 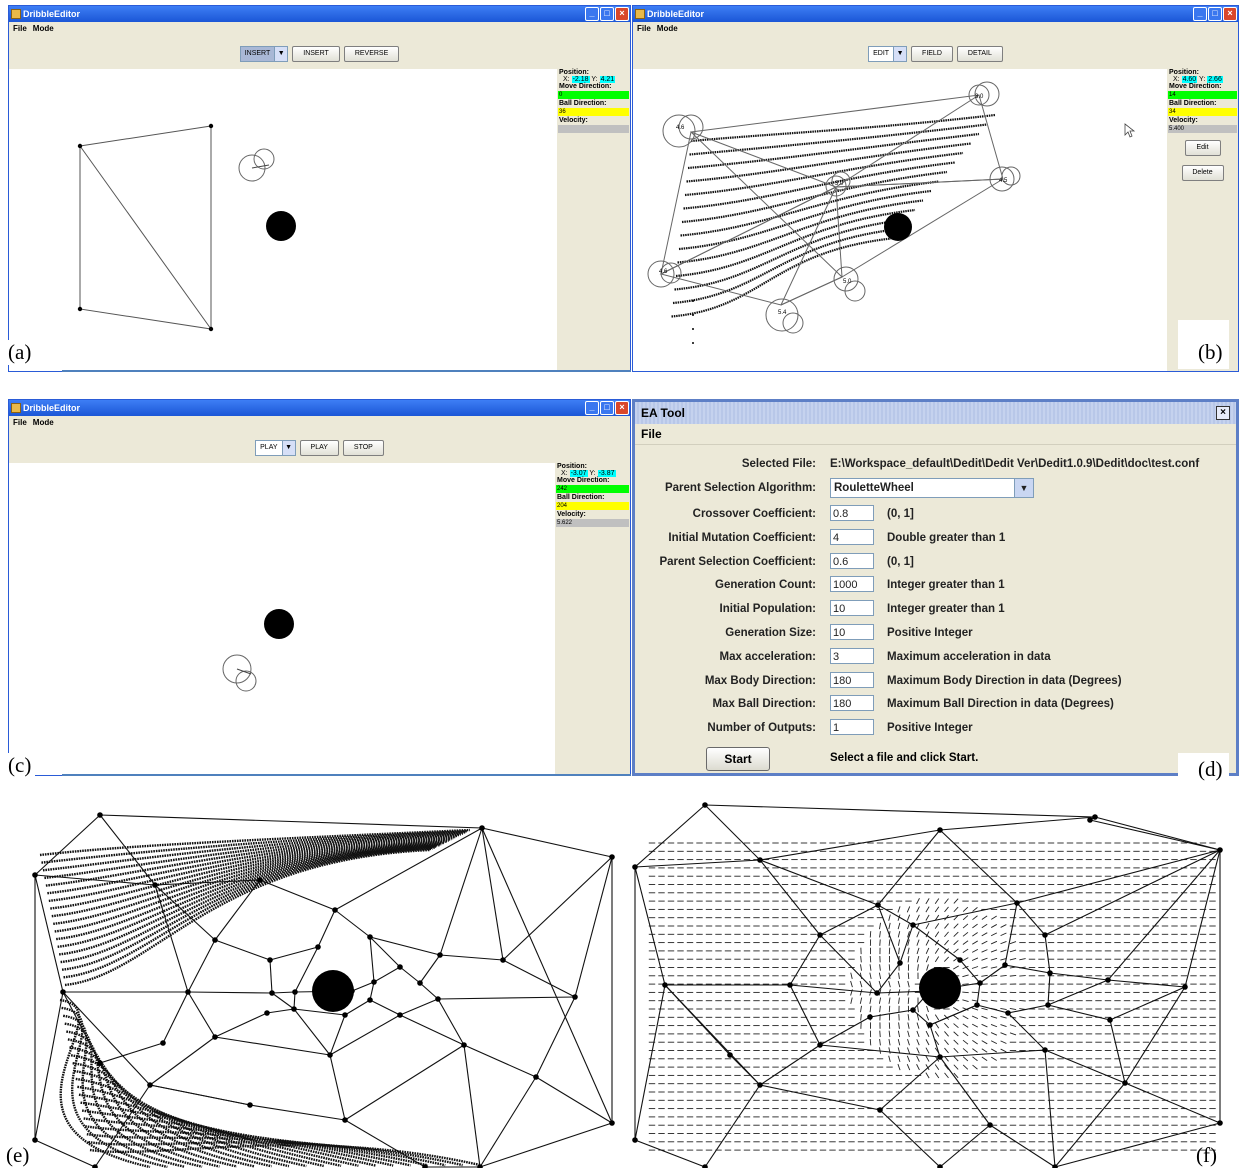 What do you see at coordinates (275, 448) in the screenshot?
I see `mode-select: PLAY ▼` at bounding box center [275, 448].